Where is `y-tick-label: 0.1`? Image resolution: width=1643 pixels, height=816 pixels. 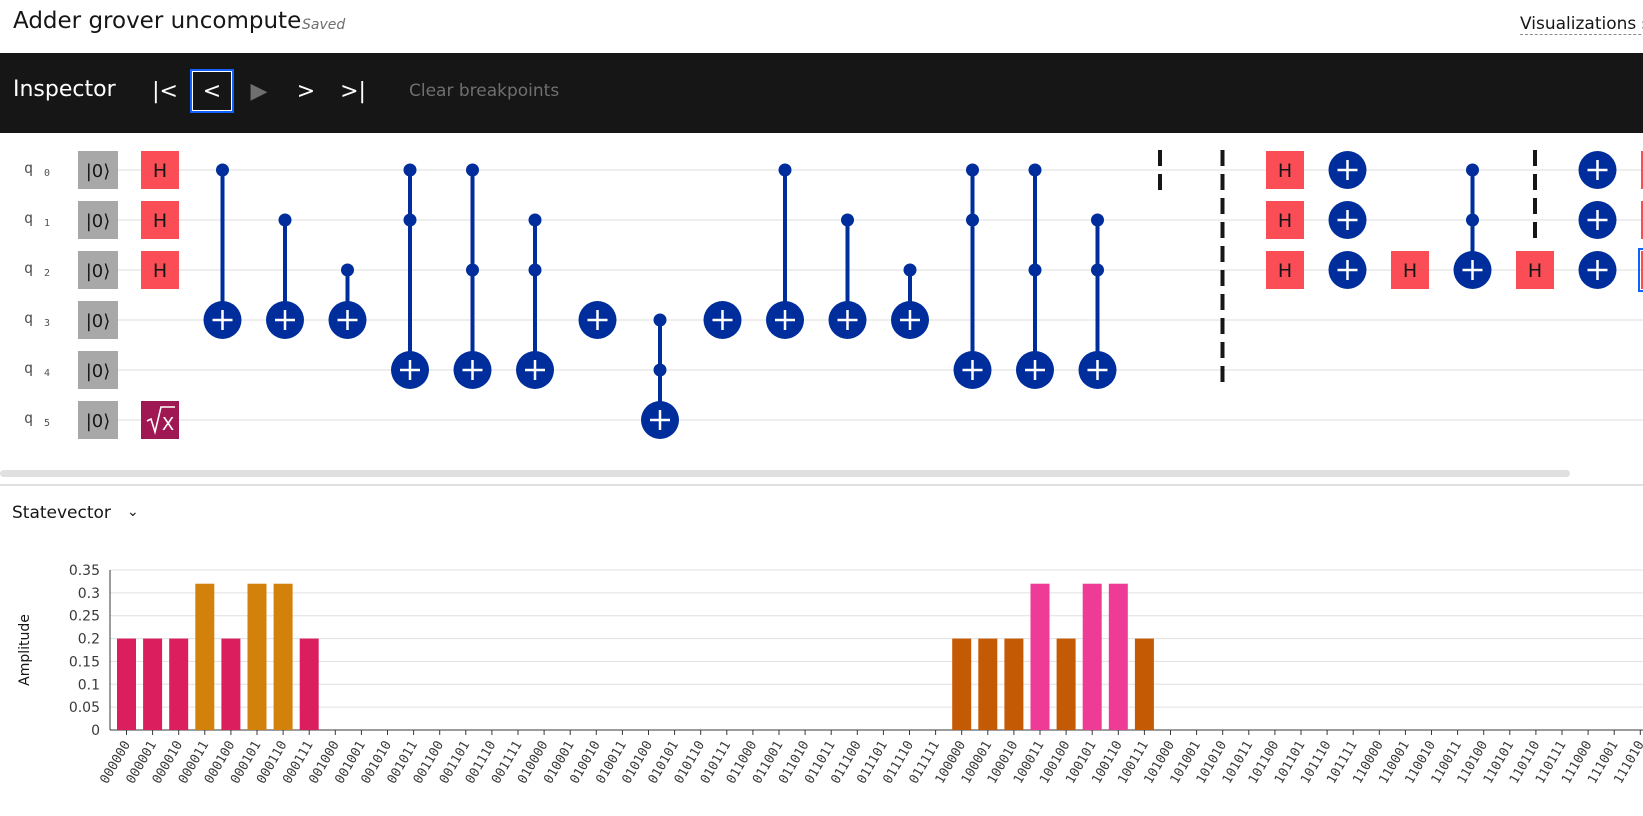 y-tick-label: 0.1 is located at coordinates (89, 685).